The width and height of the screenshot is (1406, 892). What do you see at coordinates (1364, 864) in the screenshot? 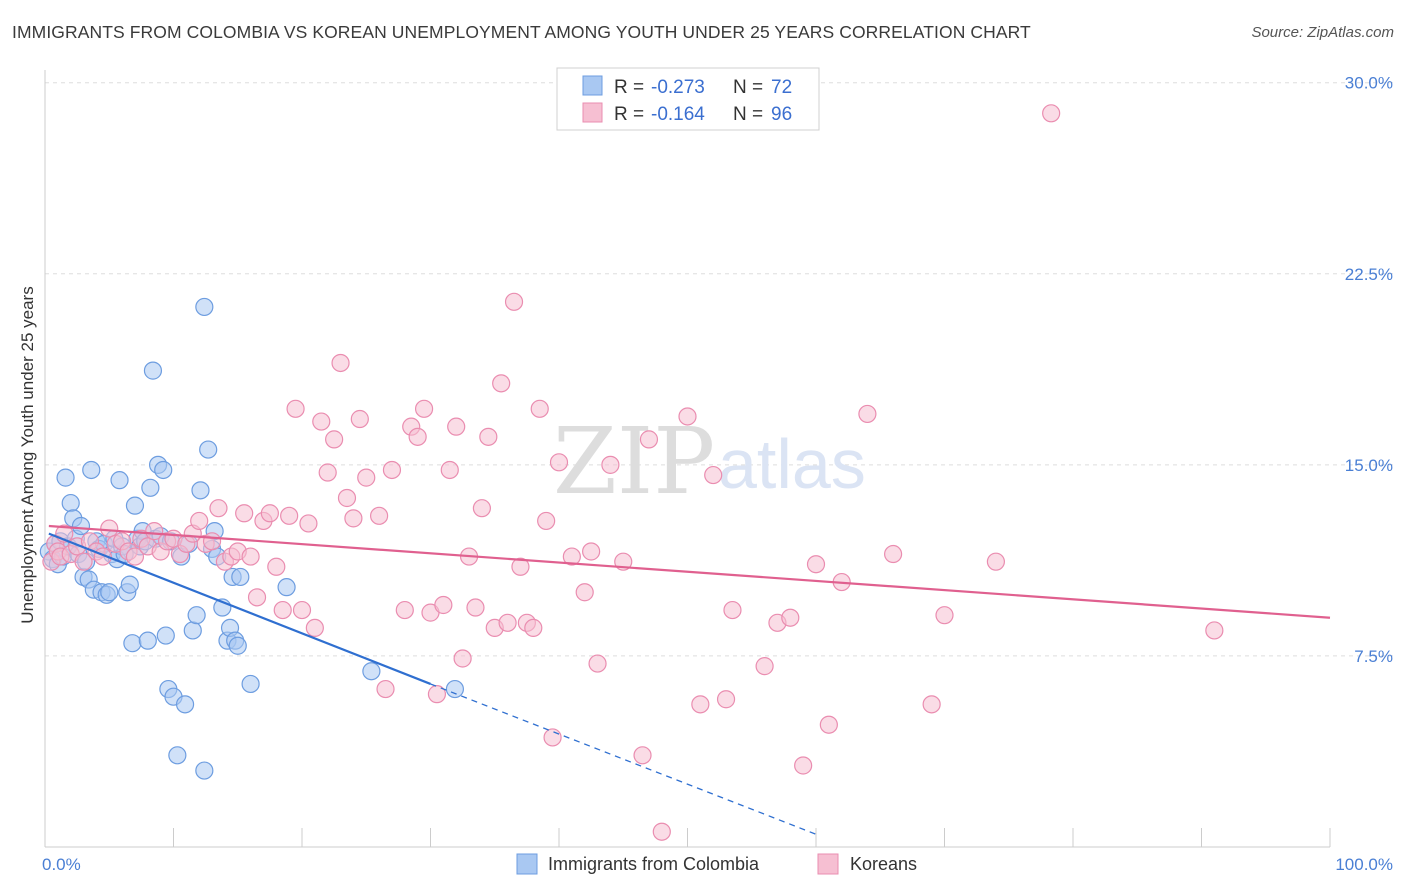
I see `x-tick-label-max: 100.0%` at bounding box center [1364, 864].